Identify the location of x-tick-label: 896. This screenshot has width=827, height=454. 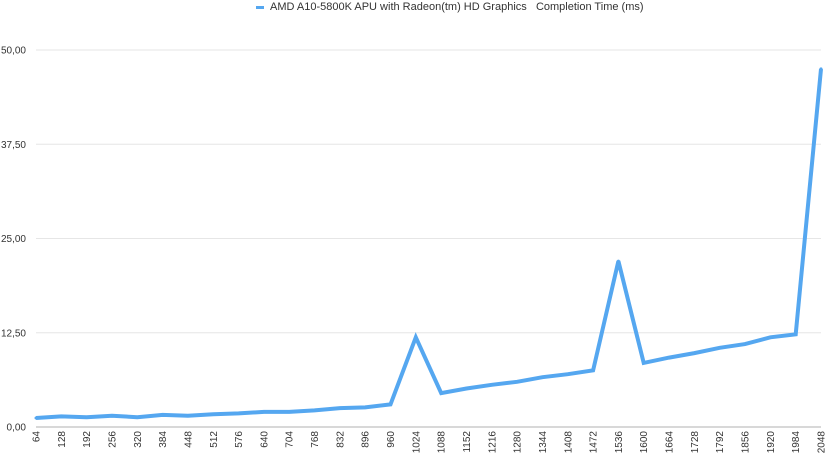
(366, 439).